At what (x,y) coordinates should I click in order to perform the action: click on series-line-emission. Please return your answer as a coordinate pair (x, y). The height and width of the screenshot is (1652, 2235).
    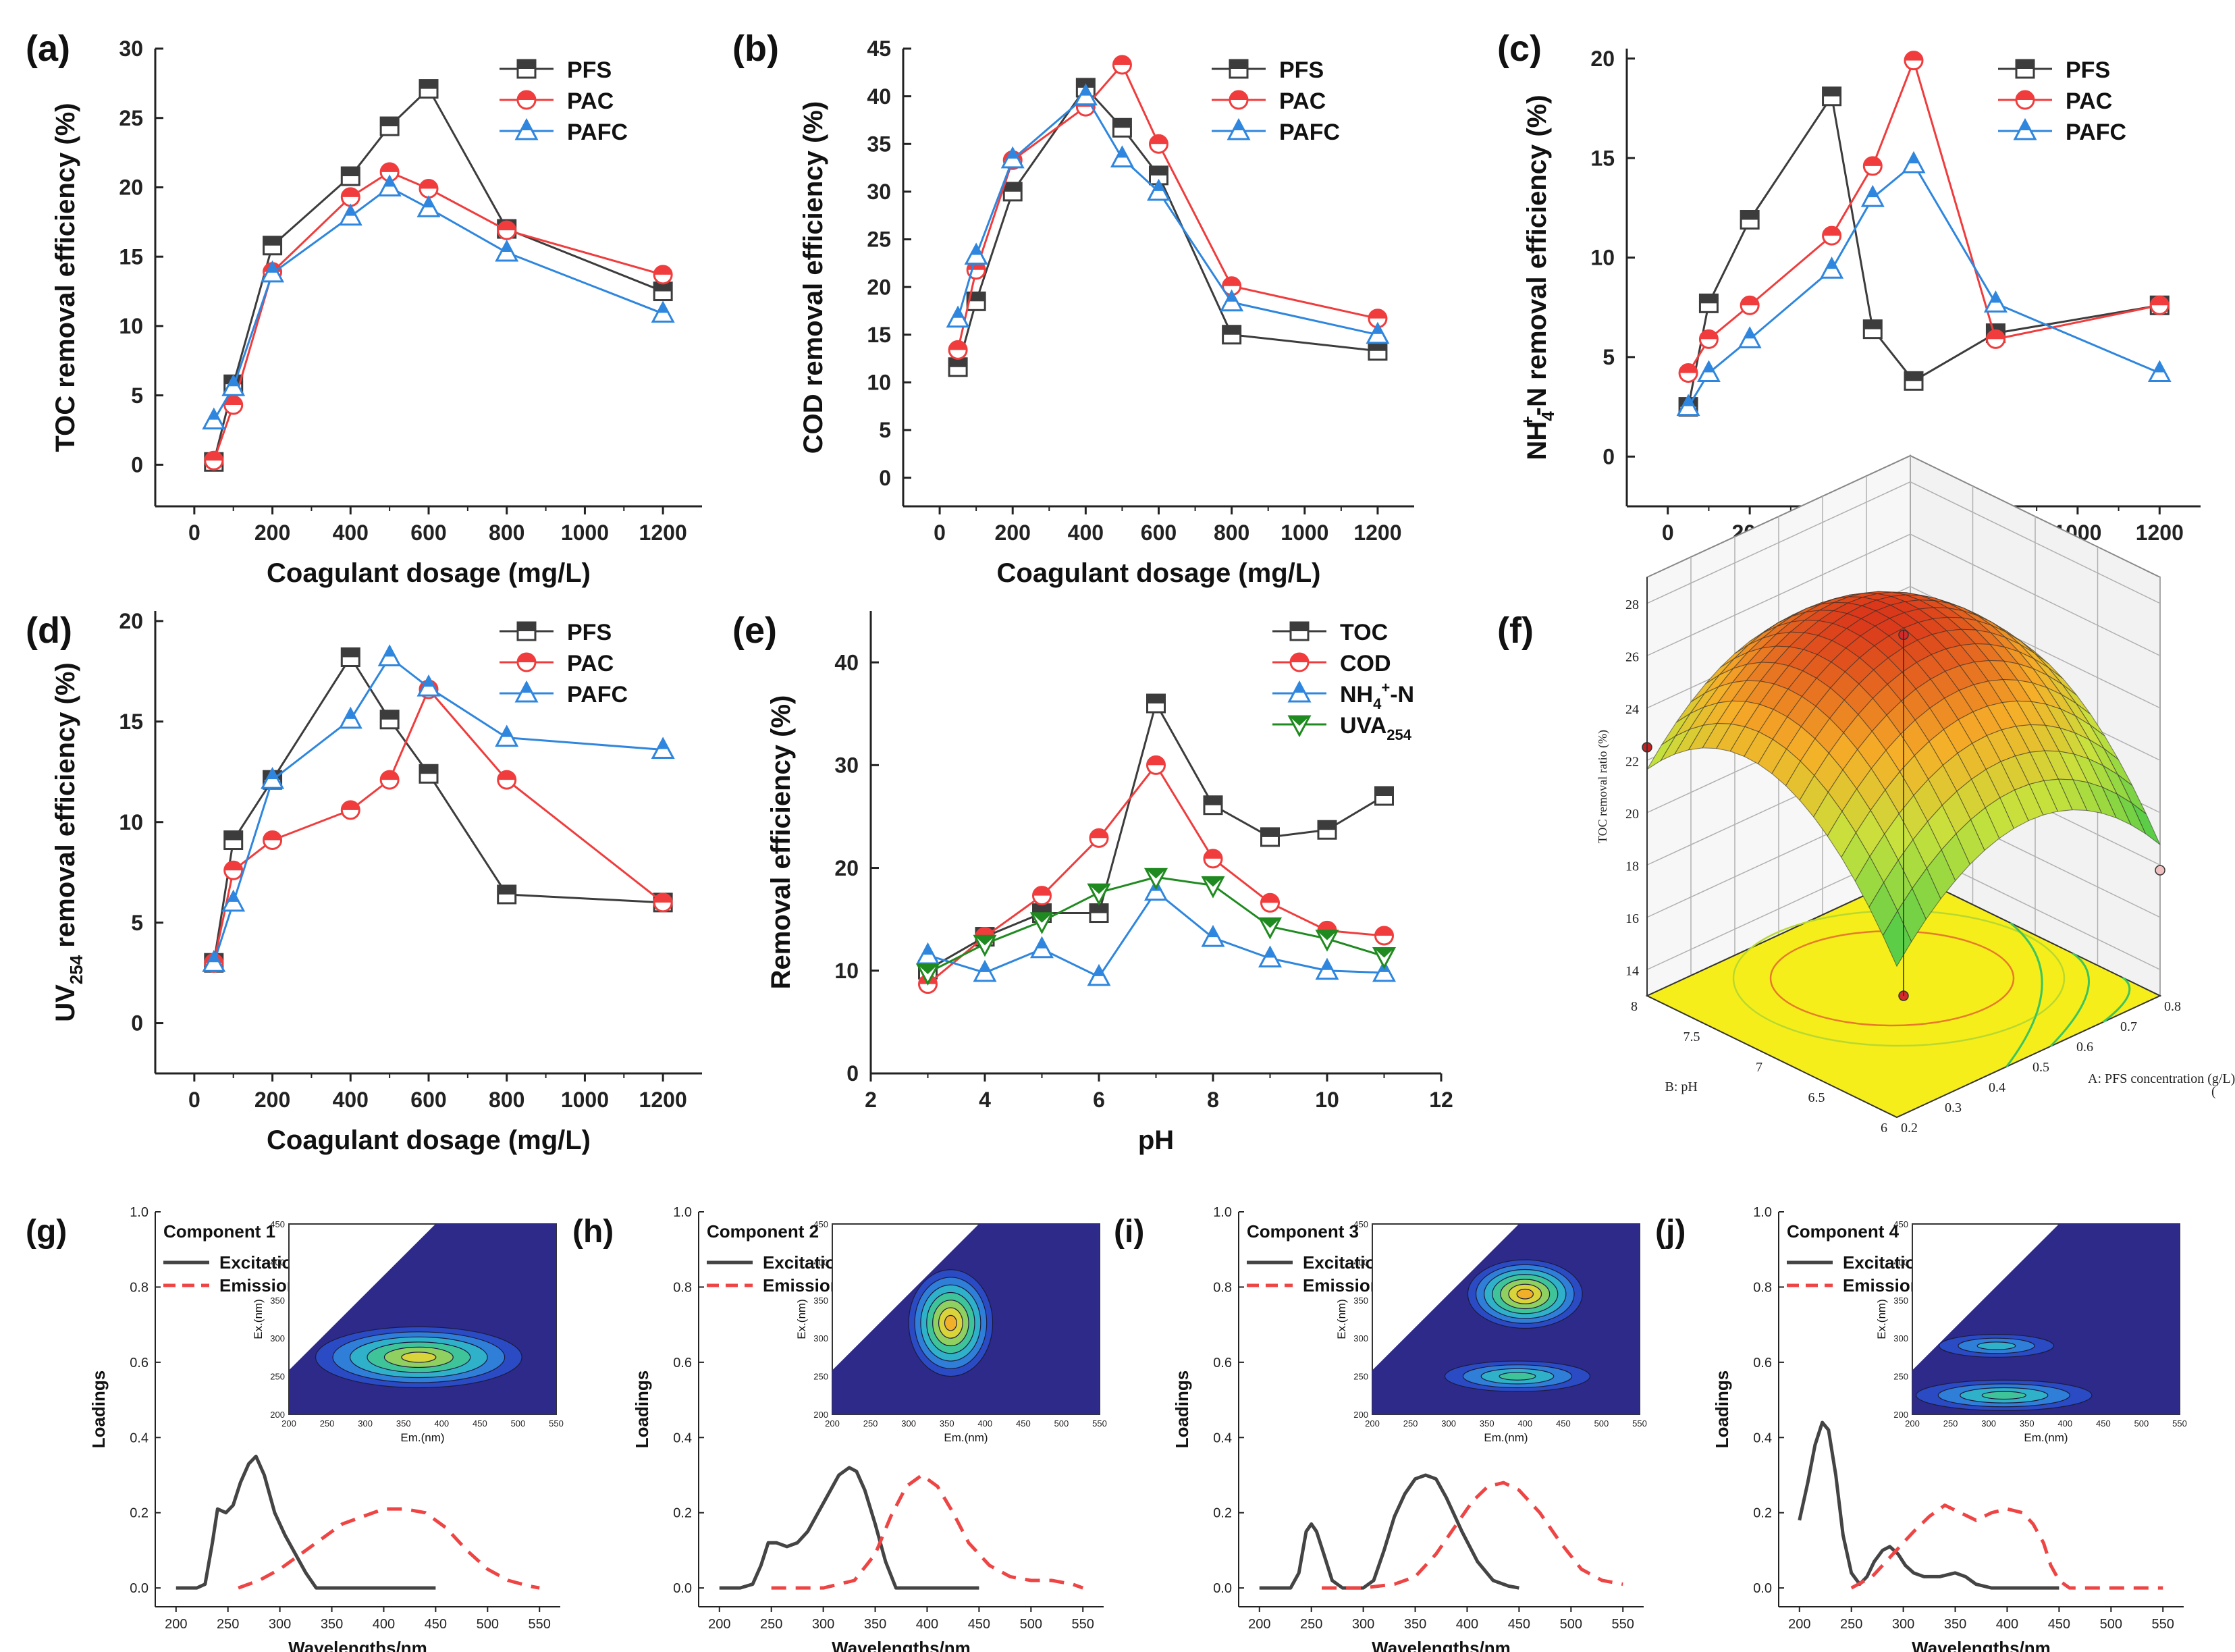
    Looking at the image, I should click on (928, 1532).